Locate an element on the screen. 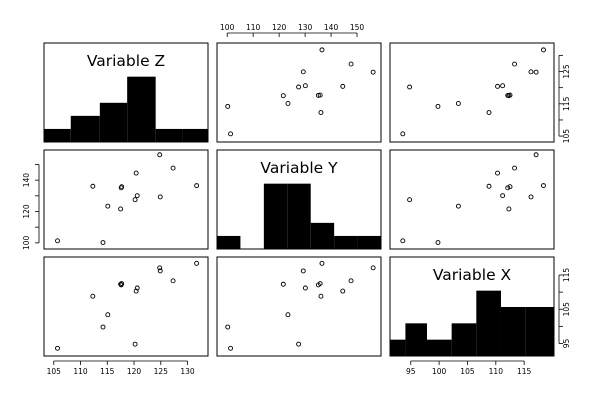 The width and height of the screenshot is (599, 400). bottom-axis-variable-z: 105 110 115 120 125 130 is located at coordinates (121, 368).